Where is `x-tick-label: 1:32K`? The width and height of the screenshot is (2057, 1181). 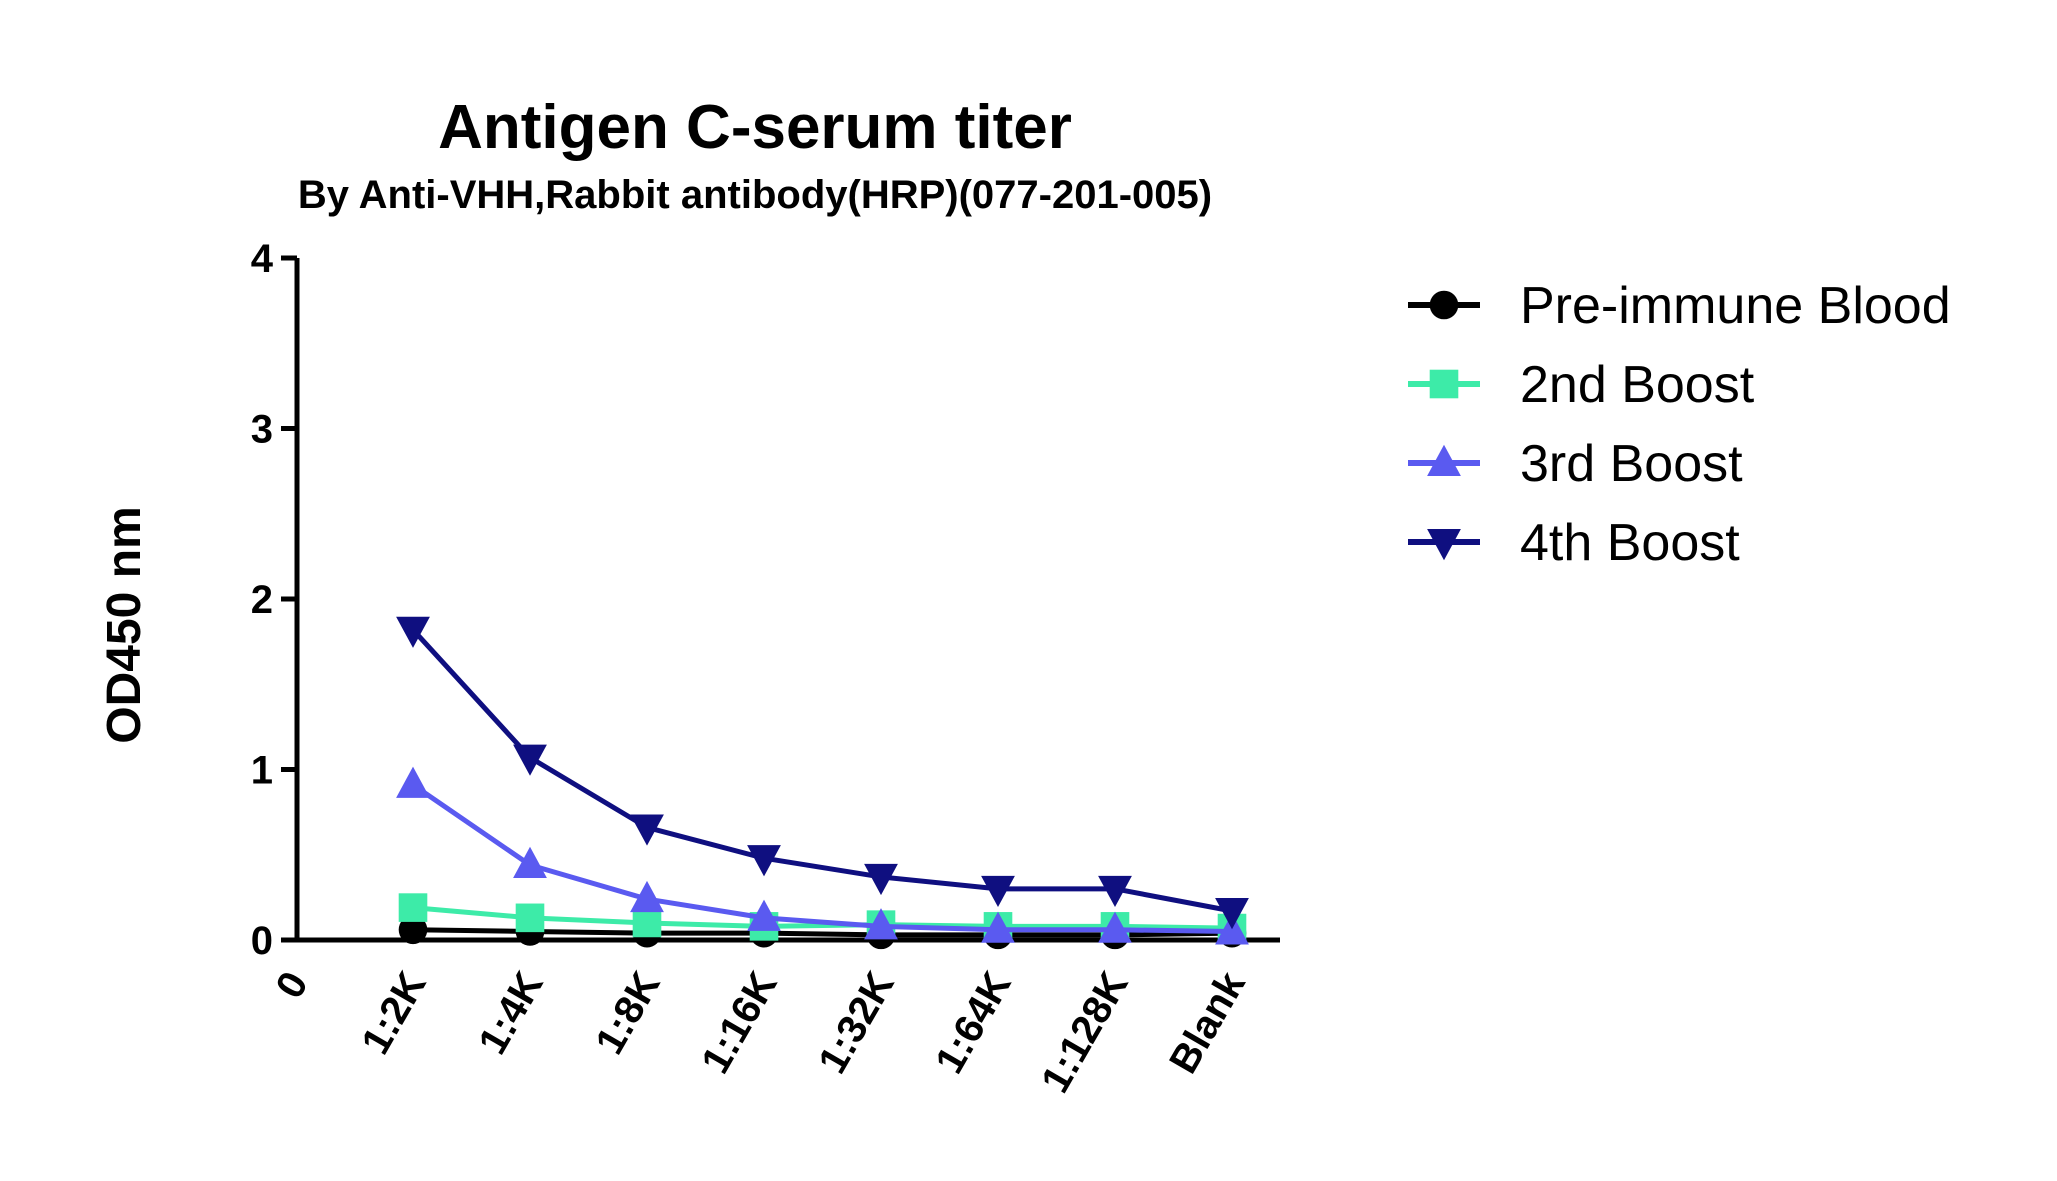 x-tick-label: 1:32K is located at coordinates (856, 1022).